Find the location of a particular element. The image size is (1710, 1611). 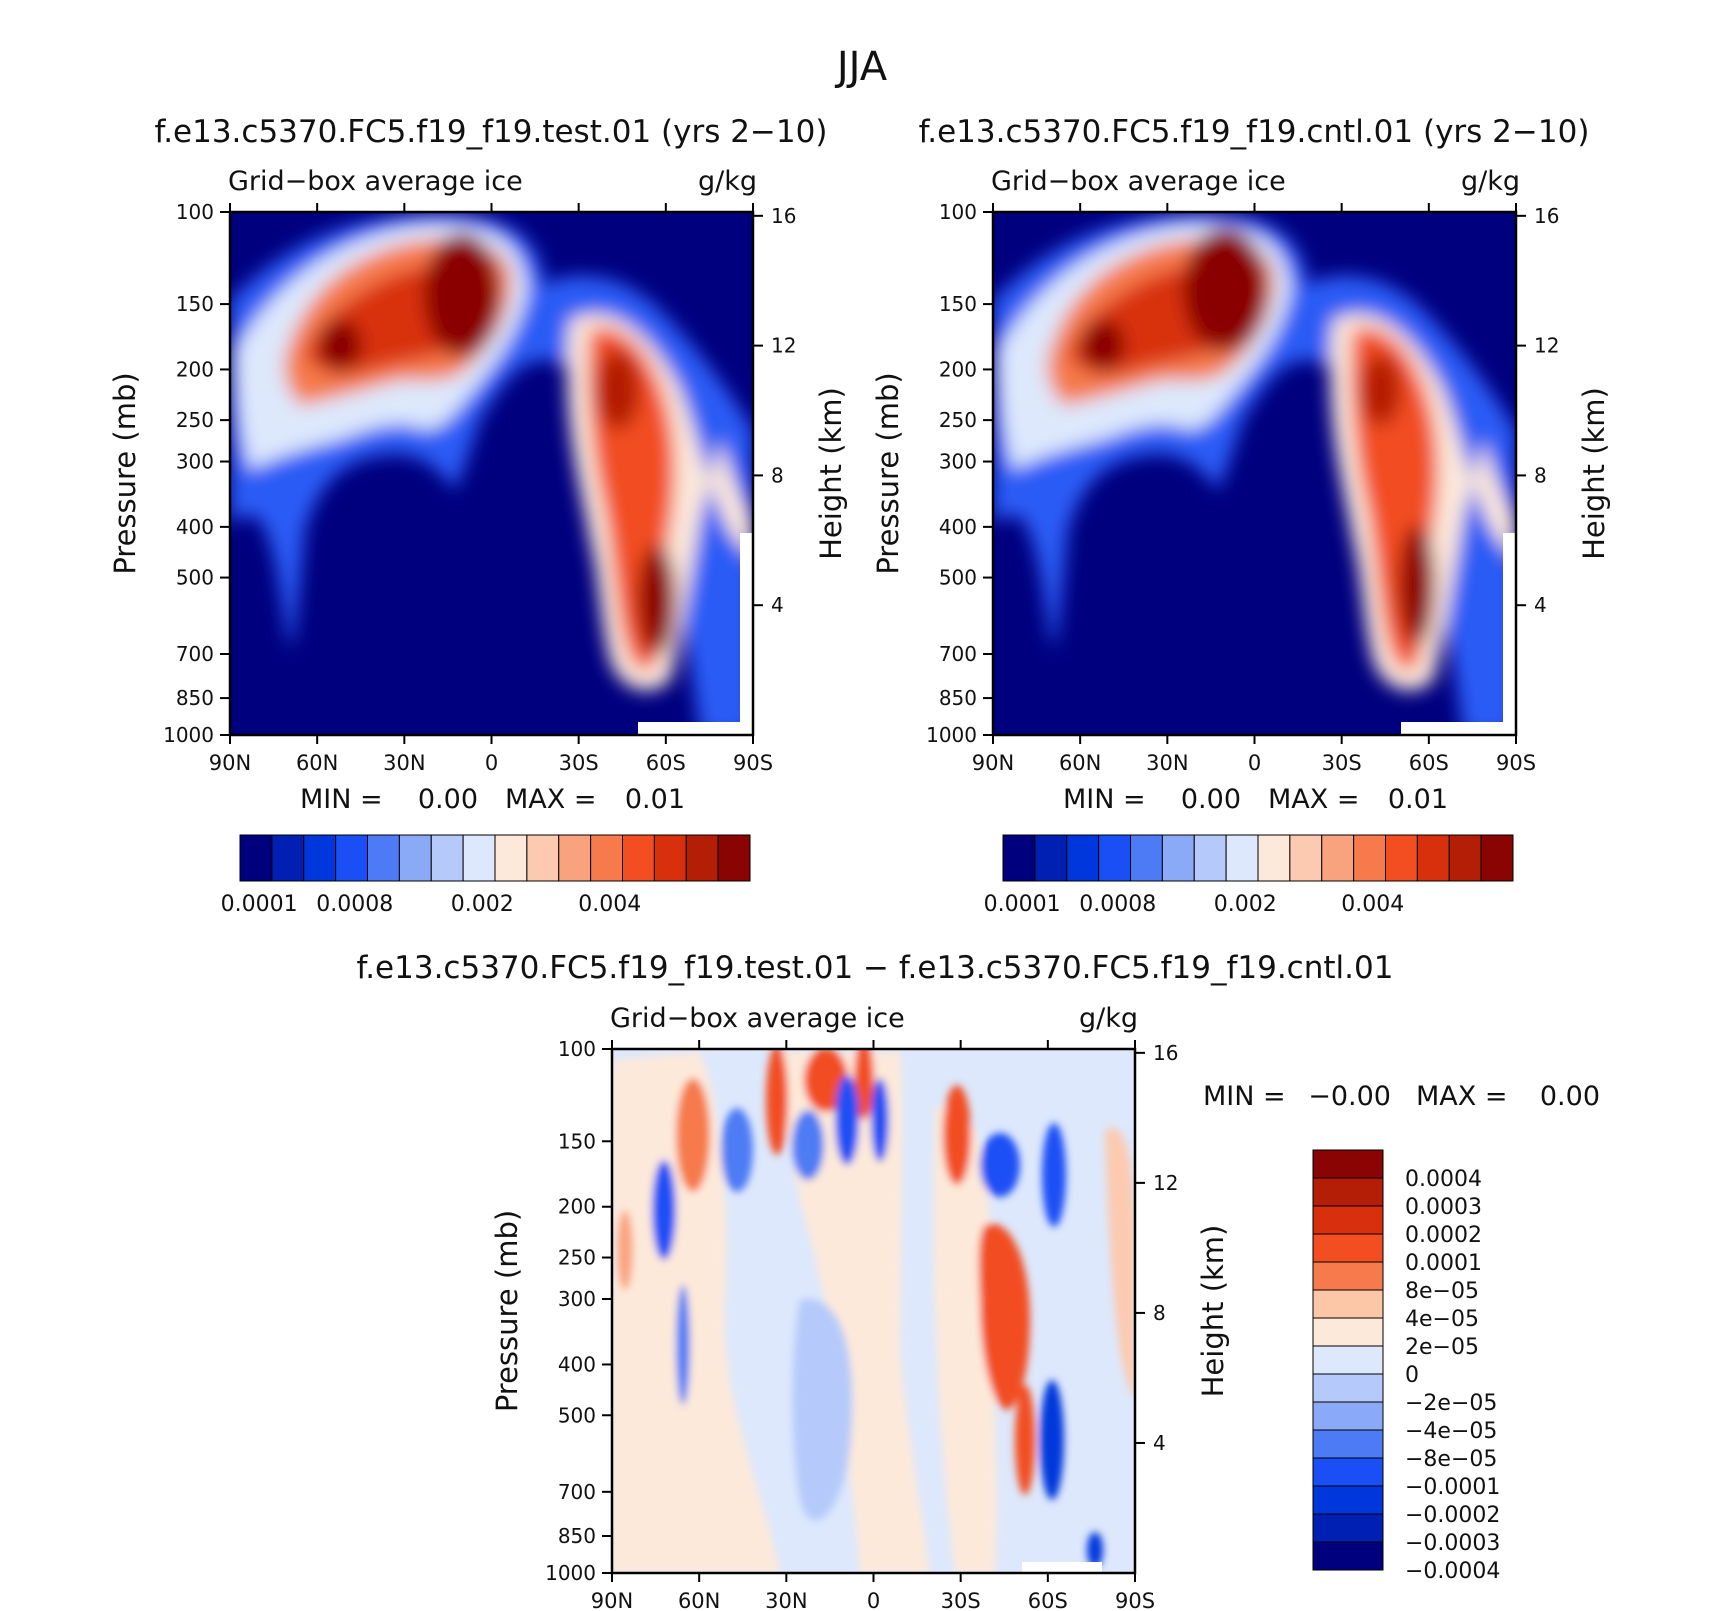

panel-diff-x-tick-label: 90S is located at coordinates (1135, 1600).